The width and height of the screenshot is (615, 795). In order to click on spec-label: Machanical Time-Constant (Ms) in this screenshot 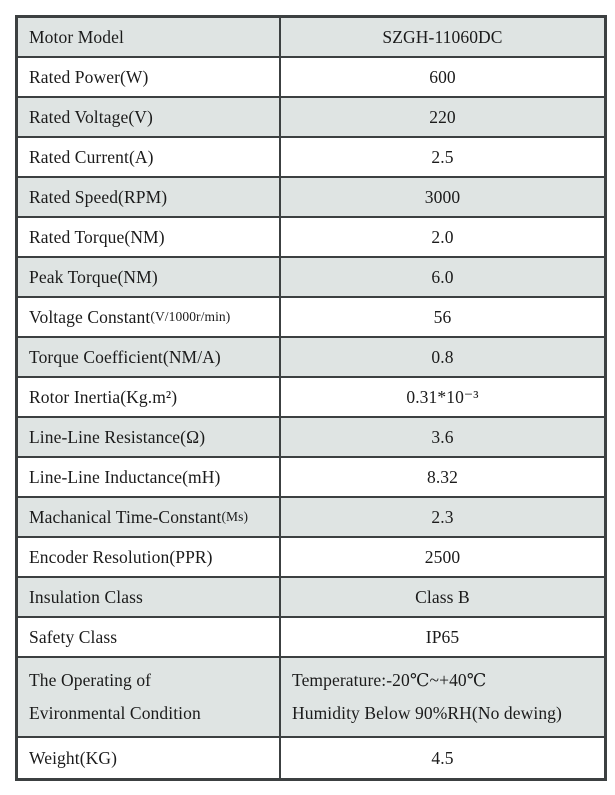, I will do `click(149, 517)`.